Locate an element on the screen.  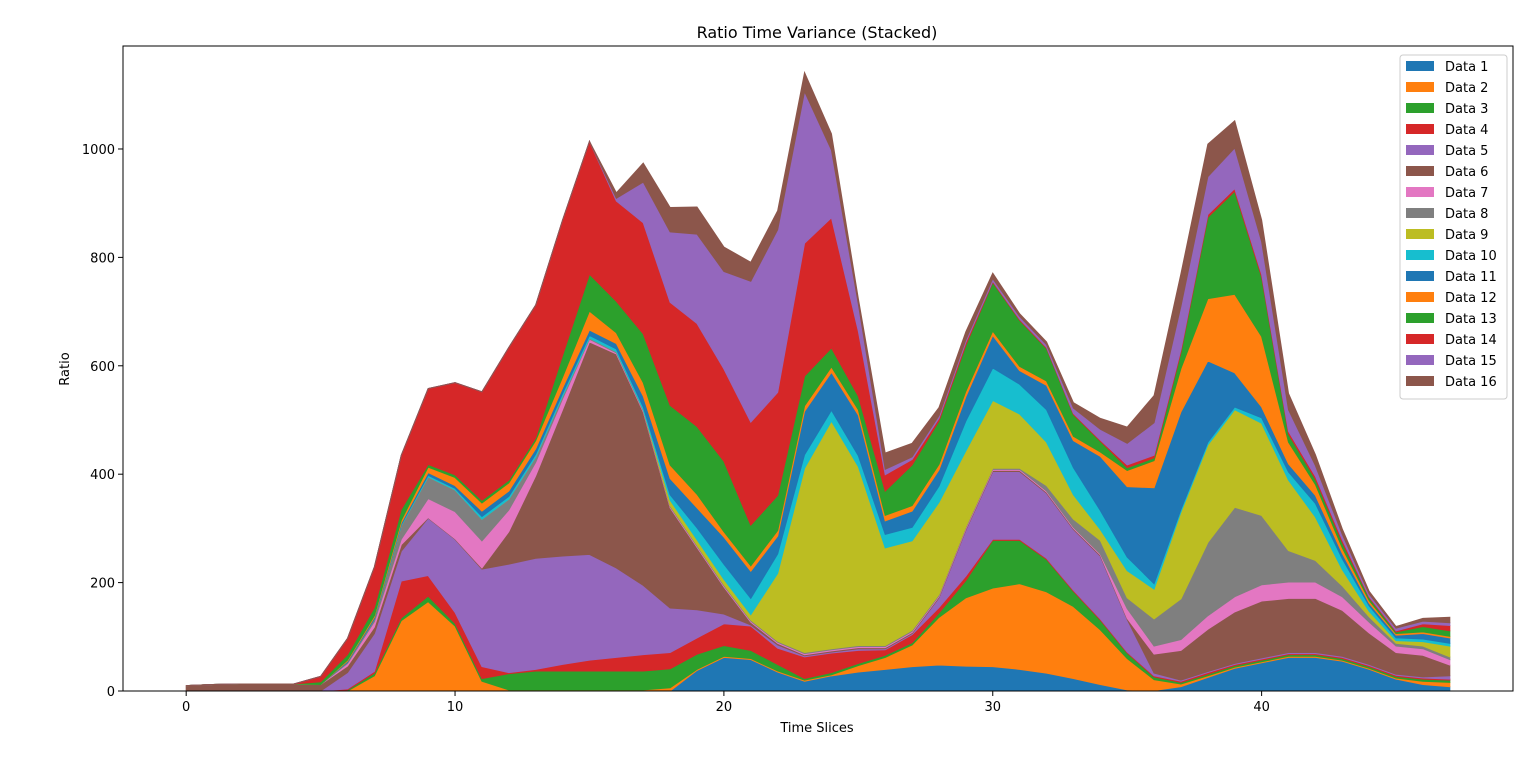
y-tick-label: 200 is located at coordinates (102, 584).